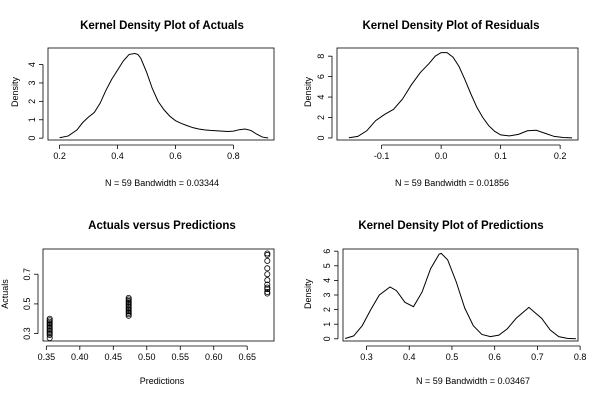 Image resolution: width=600 pixels, height=400 pixels. What do you see at coordinates (321, 56) in the screenshot?
I see `y-tick-label: 8` at bounding box center [321, 56].